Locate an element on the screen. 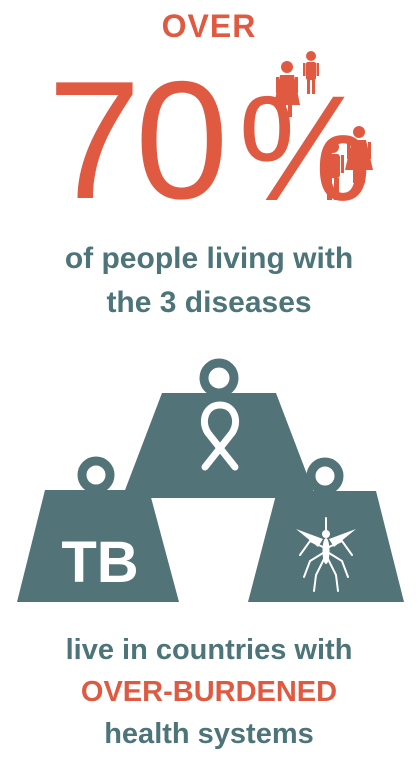  subtitle-line-1: of people living with is located at coordinates (209, 258).